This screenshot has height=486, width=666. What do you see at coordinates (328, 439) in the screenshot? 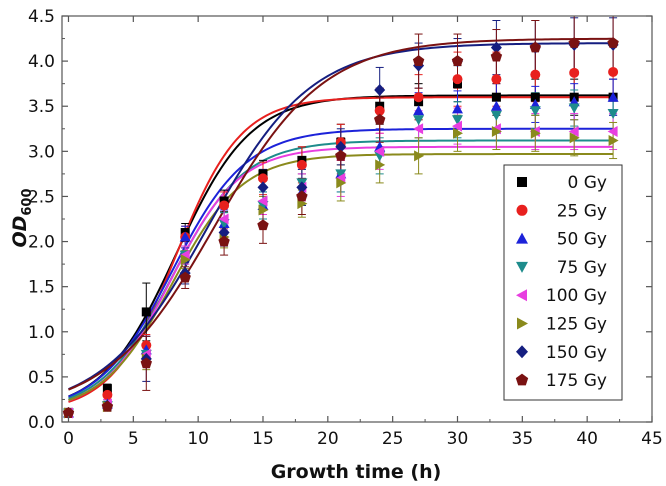
I see `x-tick-label: 20` at bounding box center [328, 439].